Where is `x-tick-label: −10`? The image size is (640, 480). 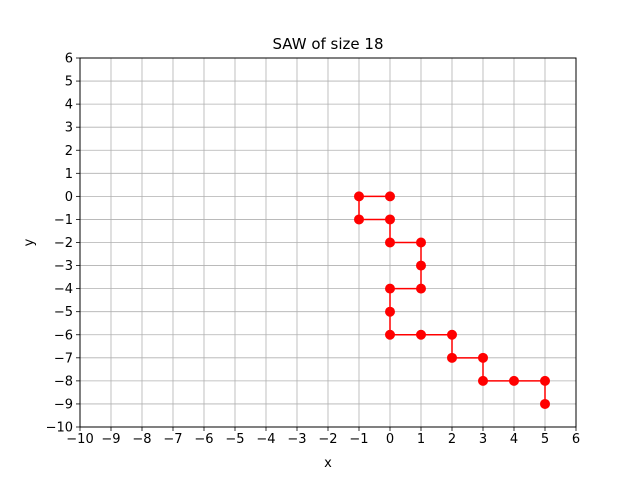
x-tick-label: −10 is located at coordinates (79, 439).